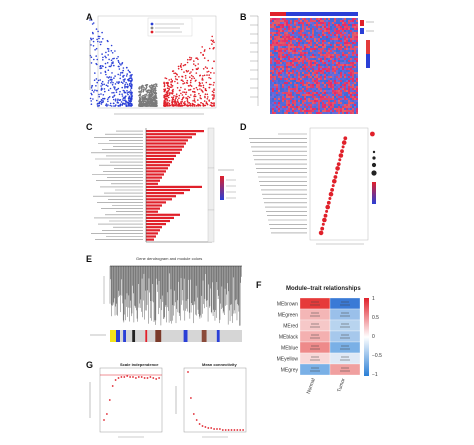 The height and width of the screenshot is (445, 474). Describe the element at coordinates (90, 365) in the screenshot. I see `panel-g-label: G` at that location.